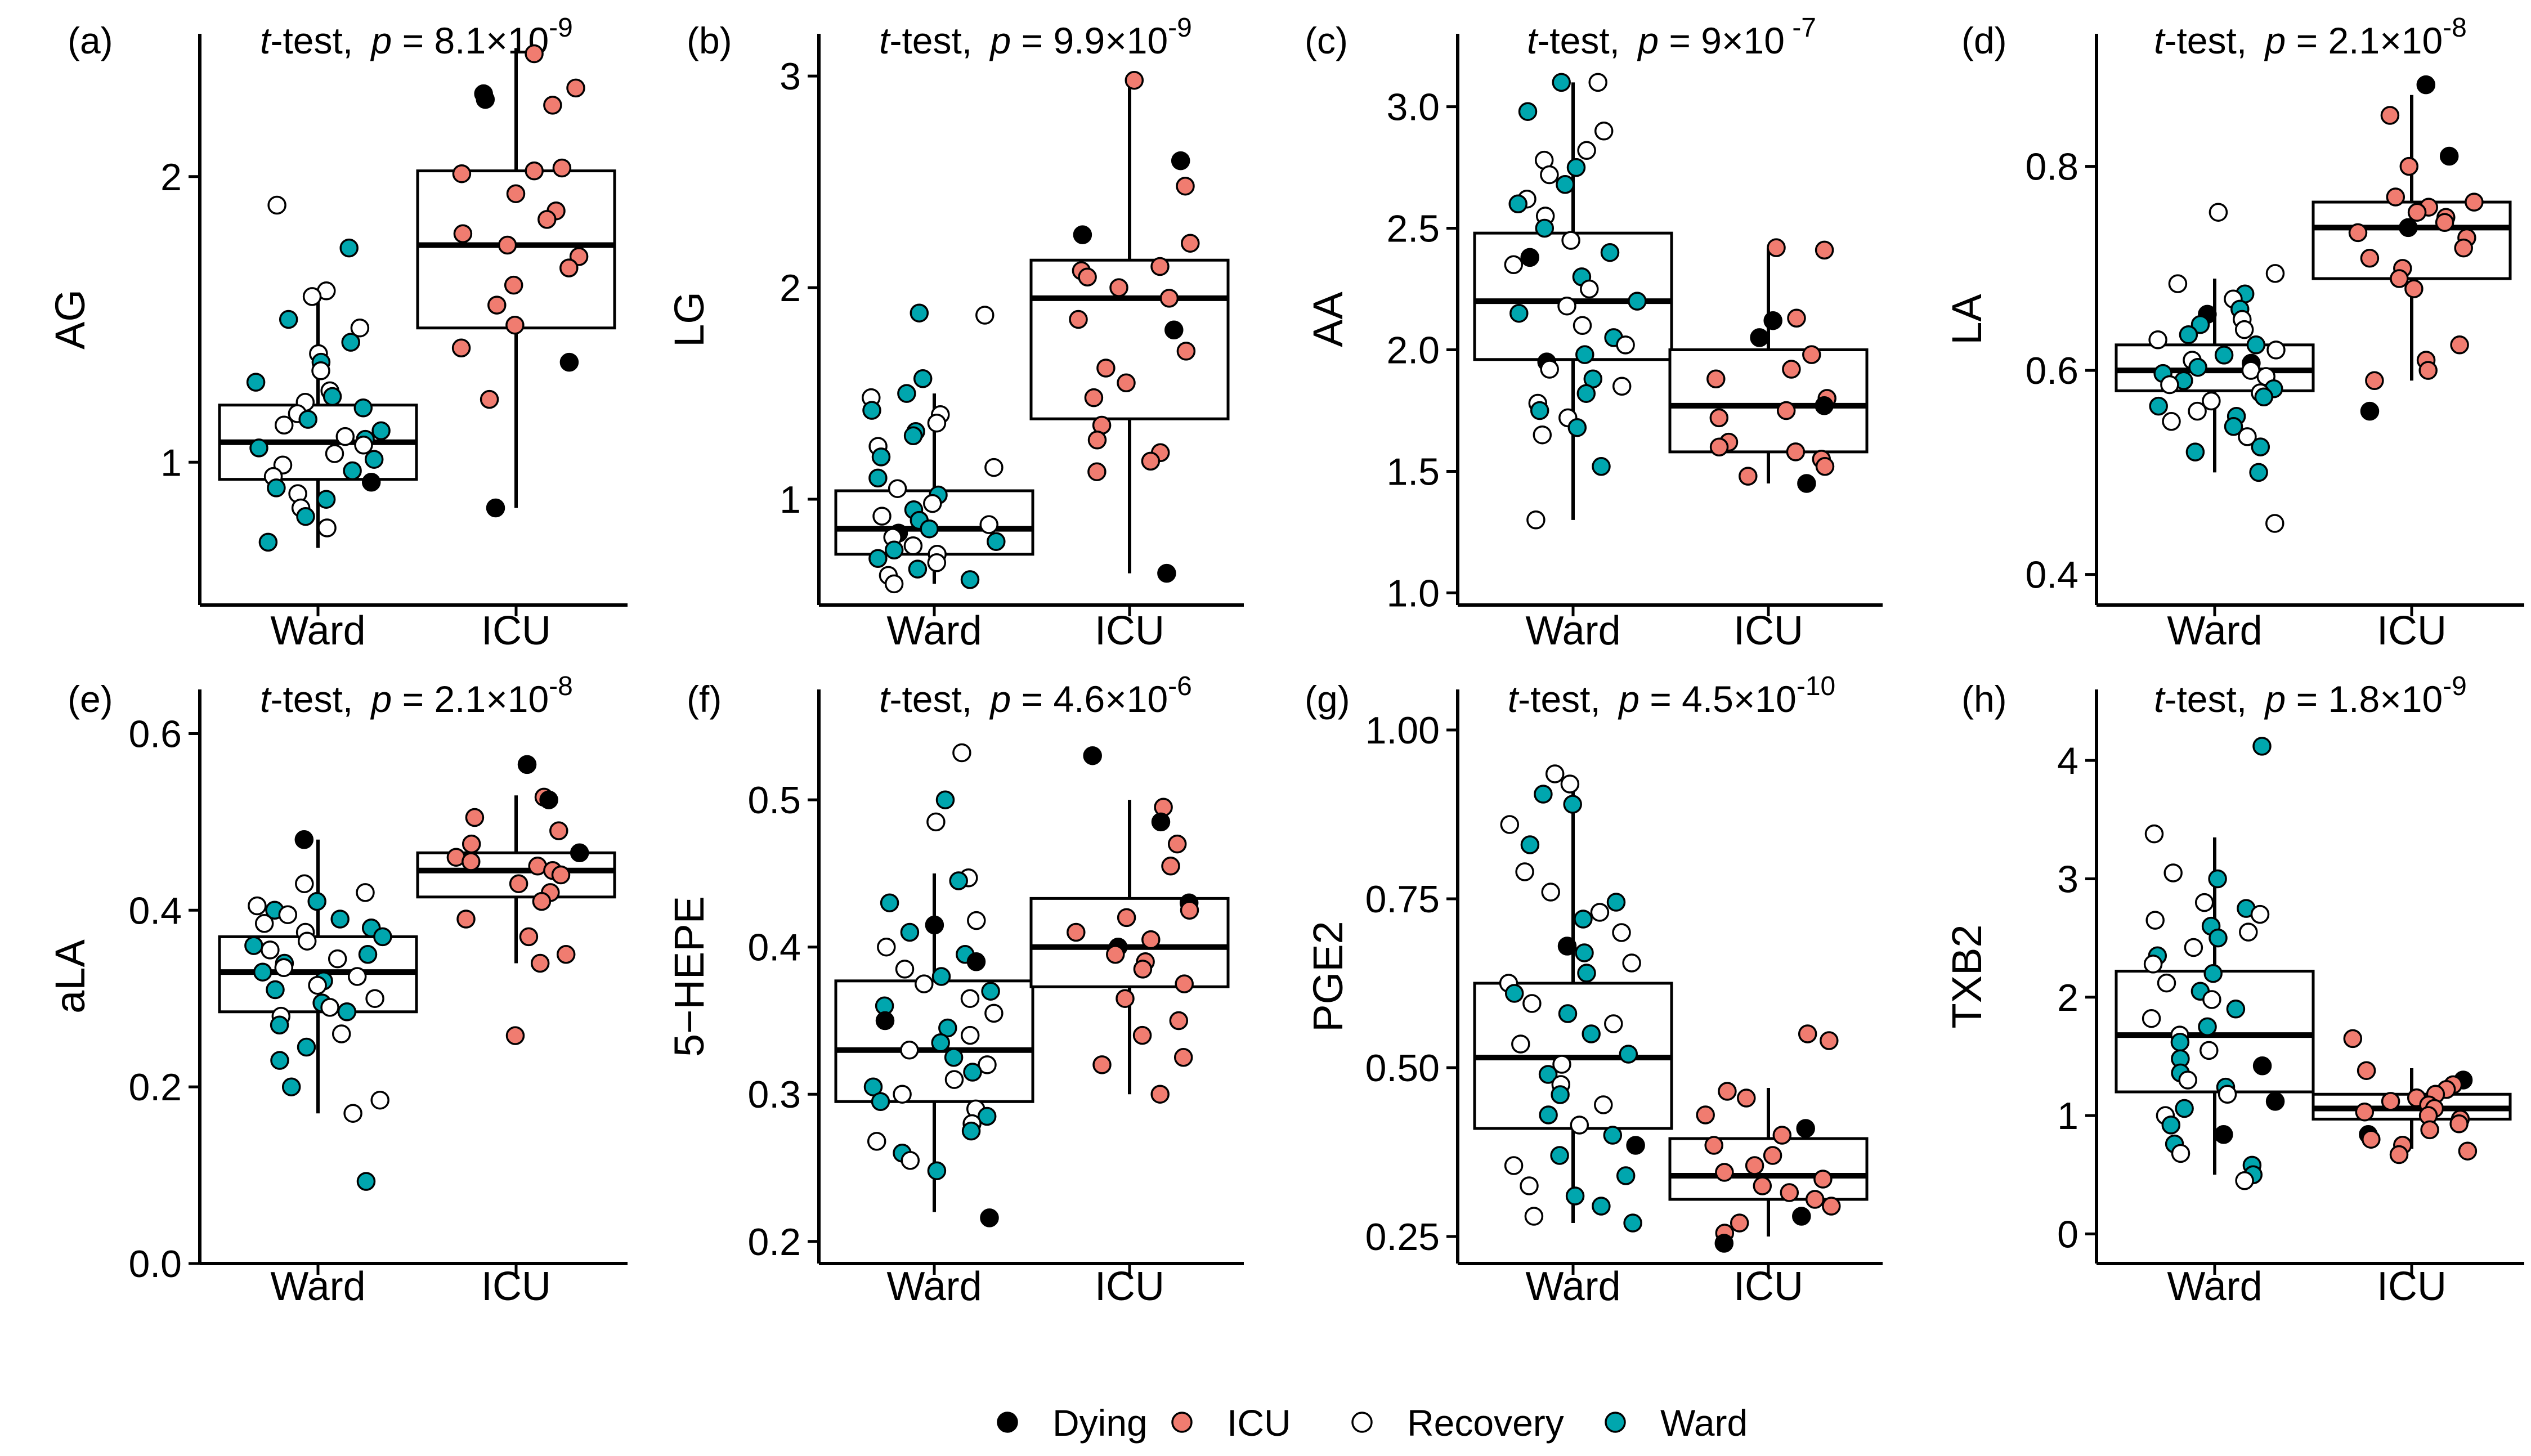 The image size is (2531, 1456). Describe the element at coordinates (1704, 1423) in the screenshot. I see `legend-label: Ward` at that location.